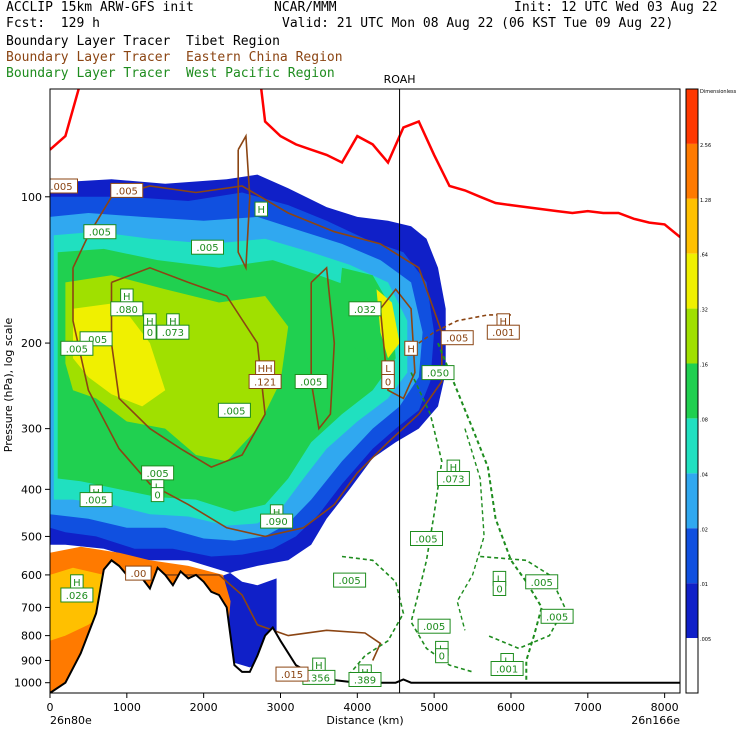 The image size is (740, 740). I want to click on y-axis-label: Pressure (hPa), log scale, so click(8, 385).